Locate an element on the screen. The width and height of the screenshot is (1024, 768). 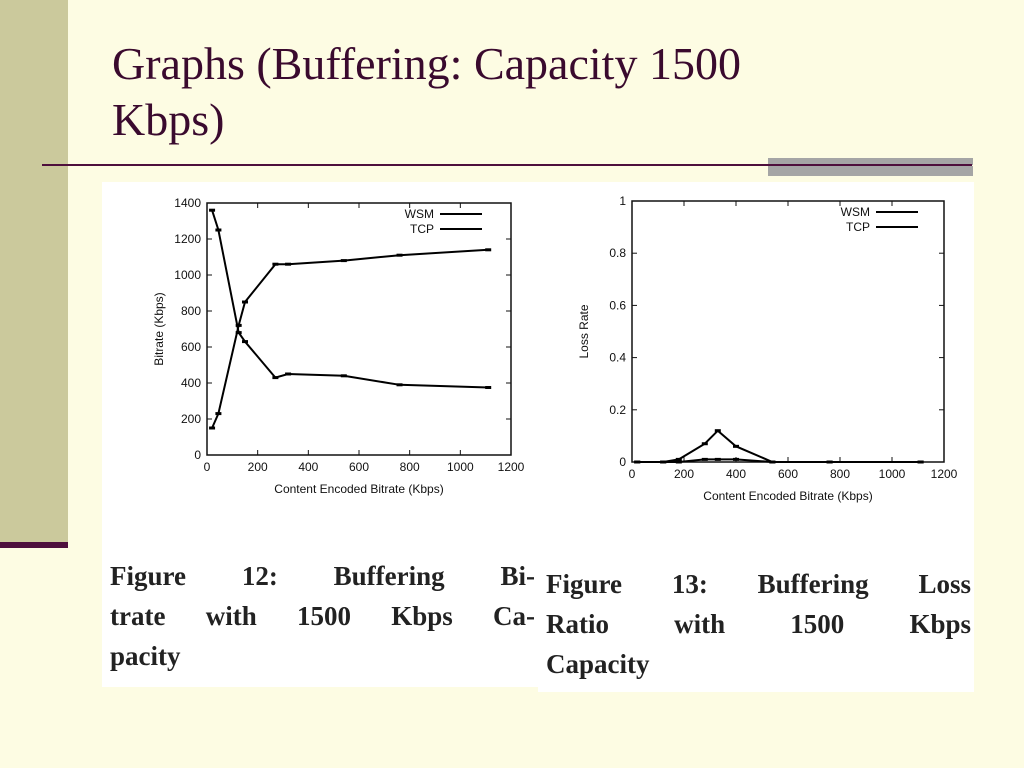
figure-12-caption-line-2: trate with 1500 Kbps Ca- is located at coordinates (322, 616).